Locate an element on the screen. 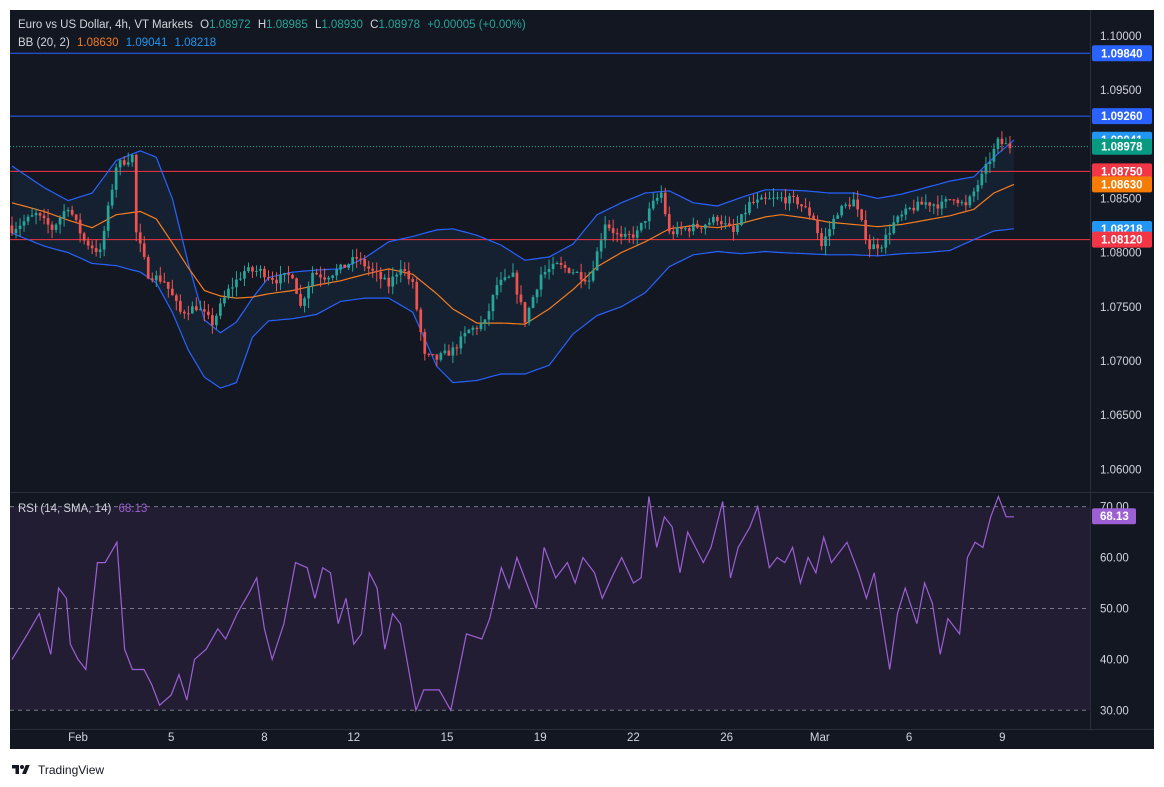 The width and height of the screenshot is (1164, 787). price-tag: 1.09260 is located at coordinates (1122, 116).